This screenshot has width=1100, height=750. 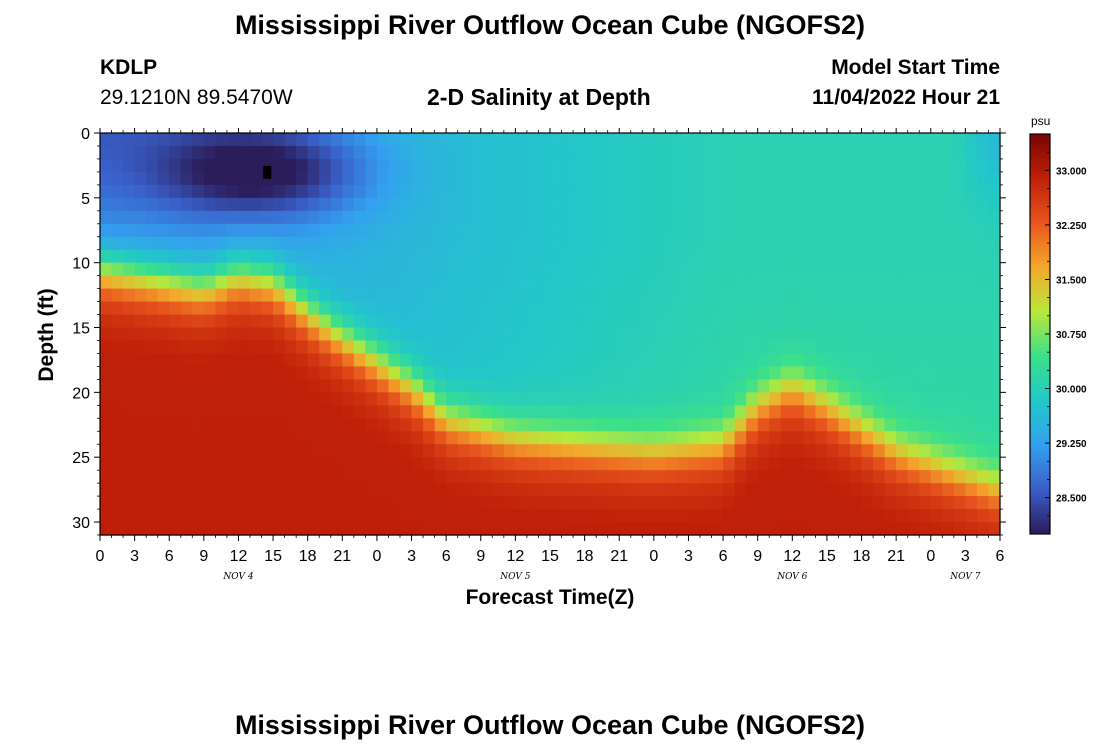 What do you see at coordinates (585, 556) in the screenshot?
I see `x-tick-label: 18` at bounding box center [585, 556].